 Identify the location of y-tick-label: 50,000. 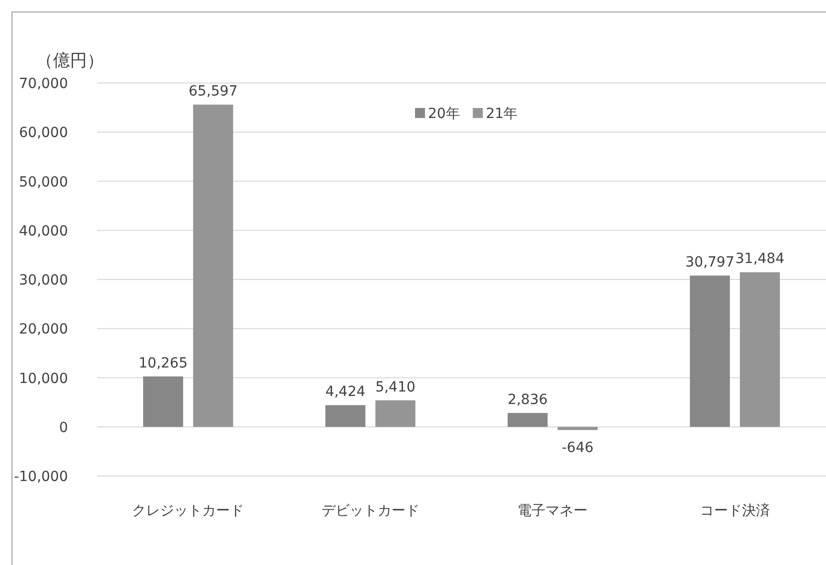
(43, 182).